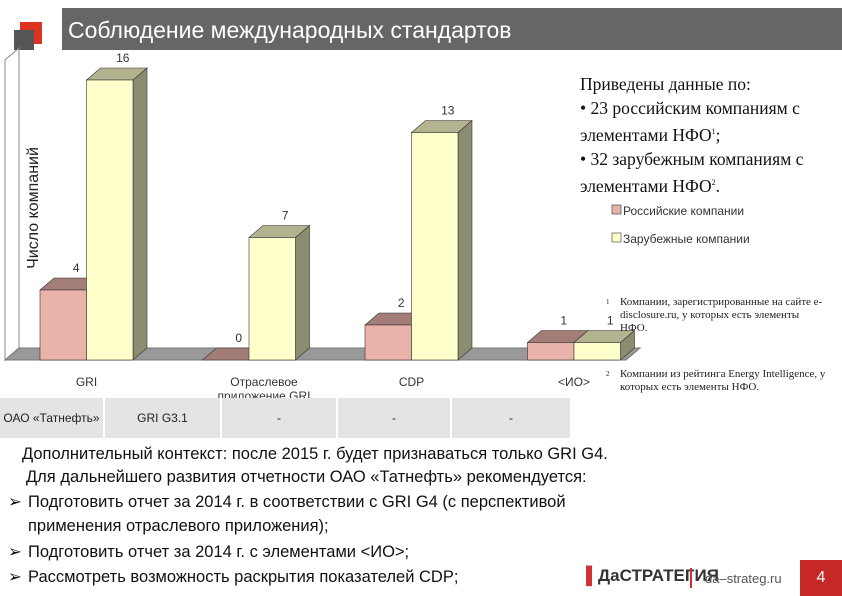 Image resolution: width=842 pixels, height=596 pixels. Describe the element at coordinates (12, 204) in the screenshot. I see `back-wall` at that location.